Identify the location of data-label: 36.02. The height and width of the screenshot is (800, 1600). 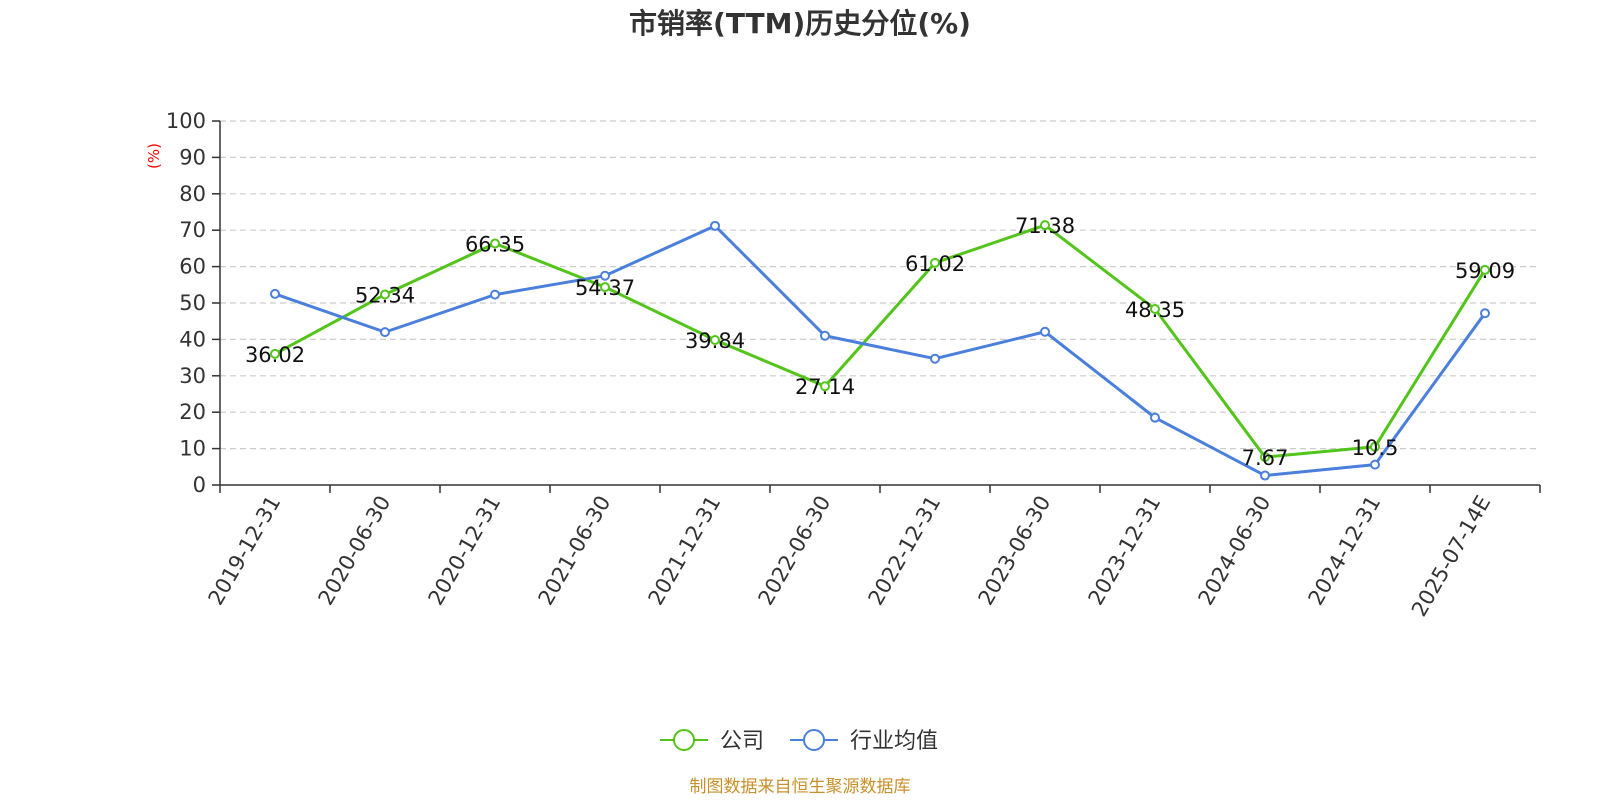
(275, 355).